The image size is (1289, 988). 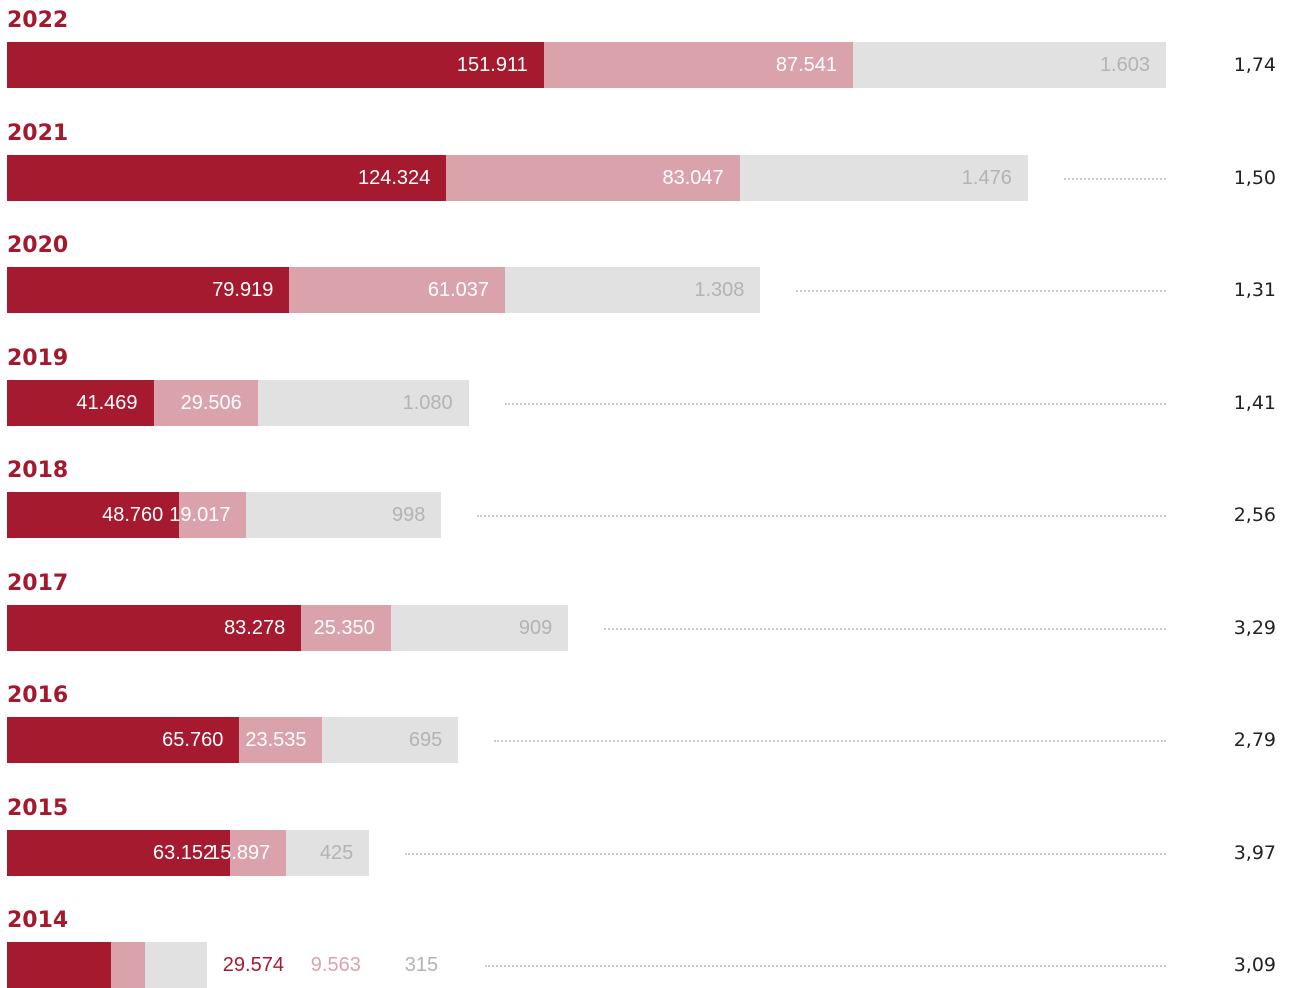 What do you see at coordinates (243, 290) in the screenshot?
I see `data-label-series-1: 79.919` at bounding box center [243, 290].